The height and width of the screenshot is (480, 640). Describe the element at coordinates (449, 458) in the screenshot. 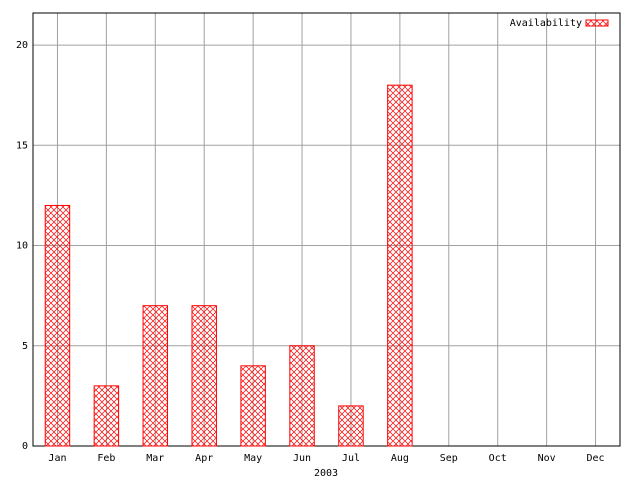

I see `x-tick-label: Sep` at that location.